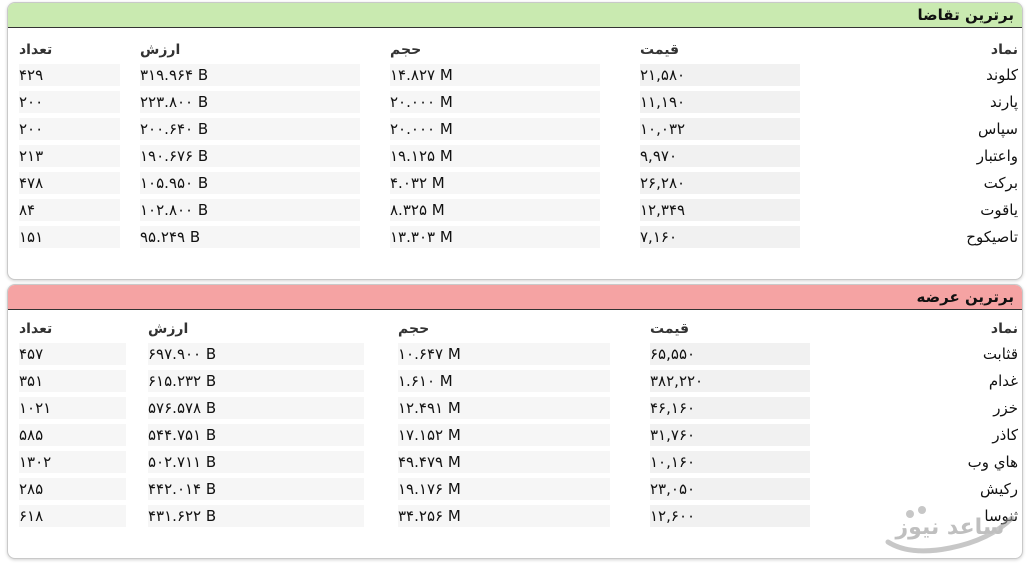 This screenshot has height=566, width=1031. Describe the element at coordinates (256, 462) in the screenshot. I see `value-cell: ۵۰۲.۷۱۱ B` at that location.